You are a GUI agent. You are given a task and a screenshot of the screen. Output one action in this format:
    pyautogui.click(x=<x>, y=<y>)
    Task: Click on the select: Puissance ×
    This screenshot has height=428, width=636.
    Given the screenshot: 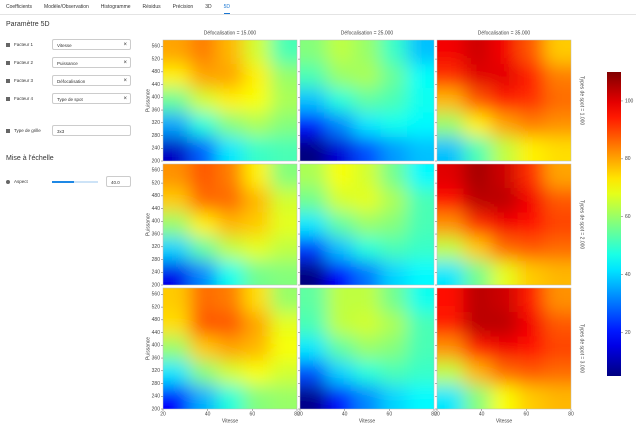 What is the action you would take?
    pyautogui.click(x=91, y=62)
    